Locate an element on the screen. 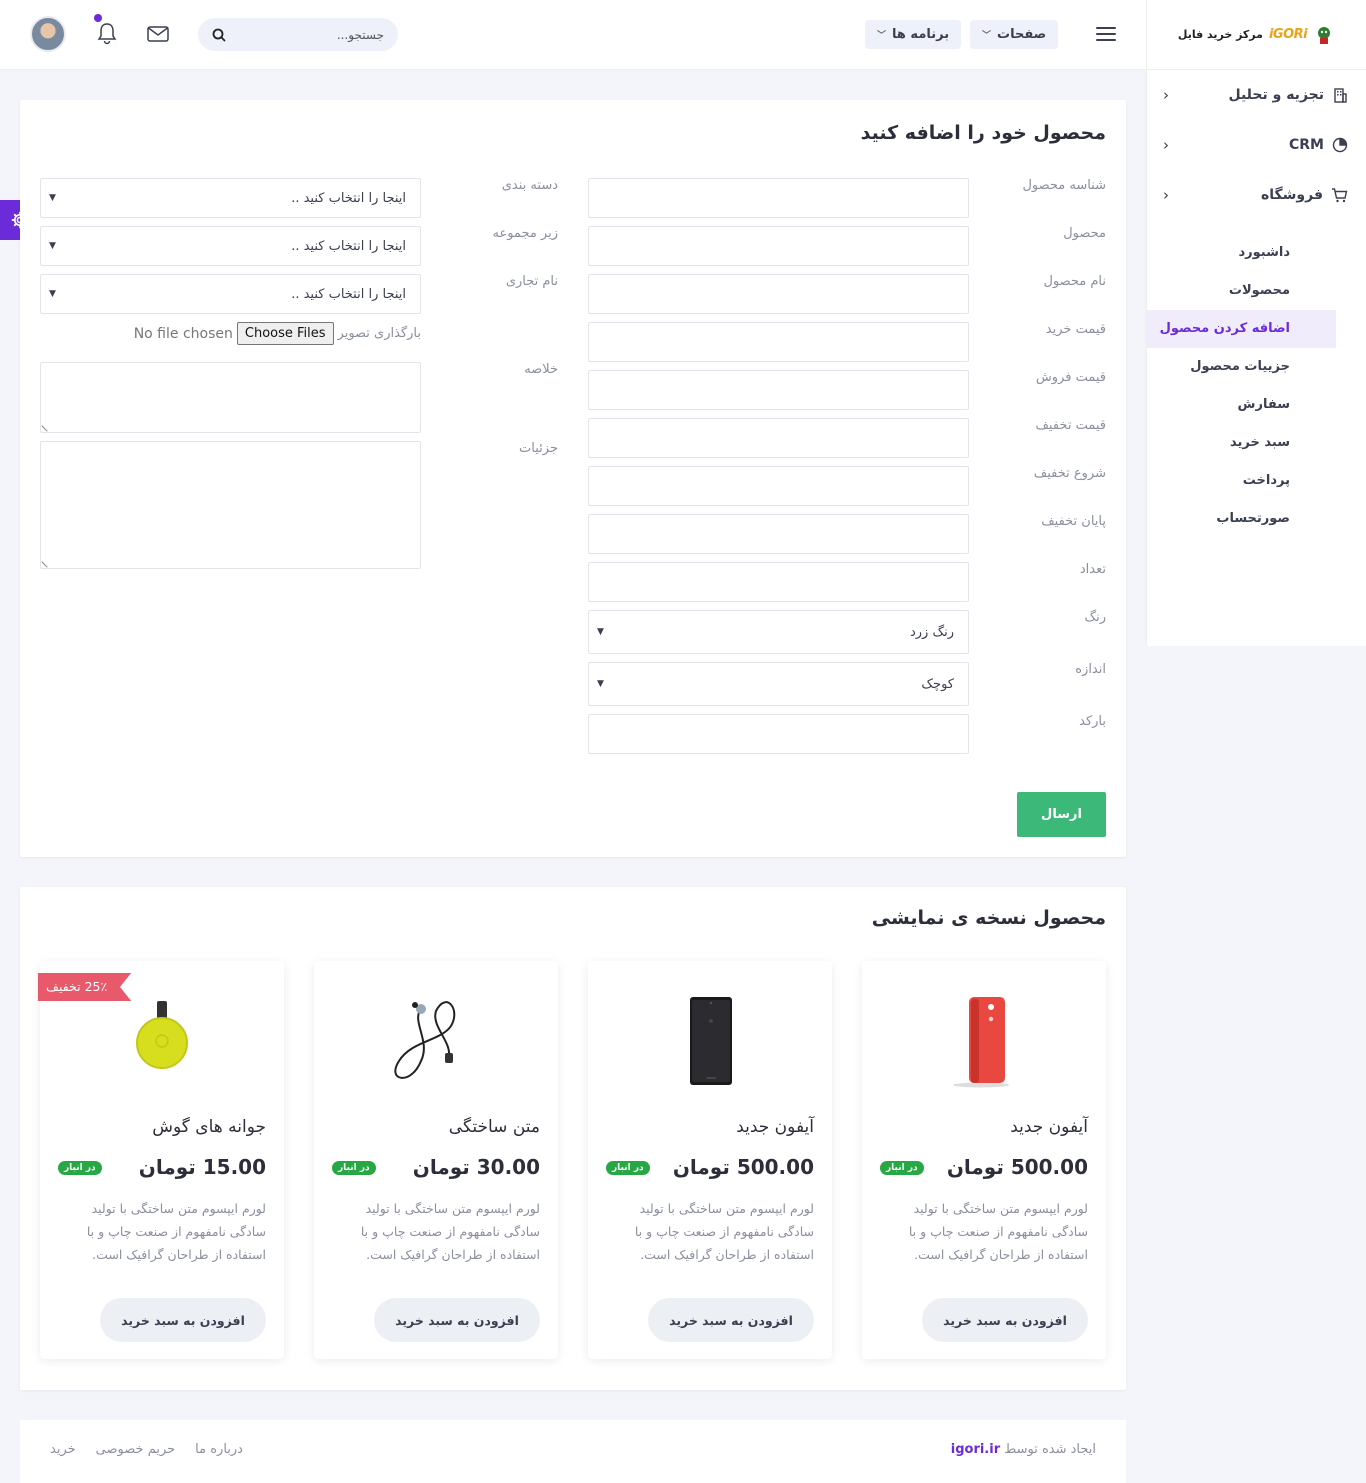 The width and height of the screenshot is (1366, 1483). avatar is located at coordinates (48, 34).